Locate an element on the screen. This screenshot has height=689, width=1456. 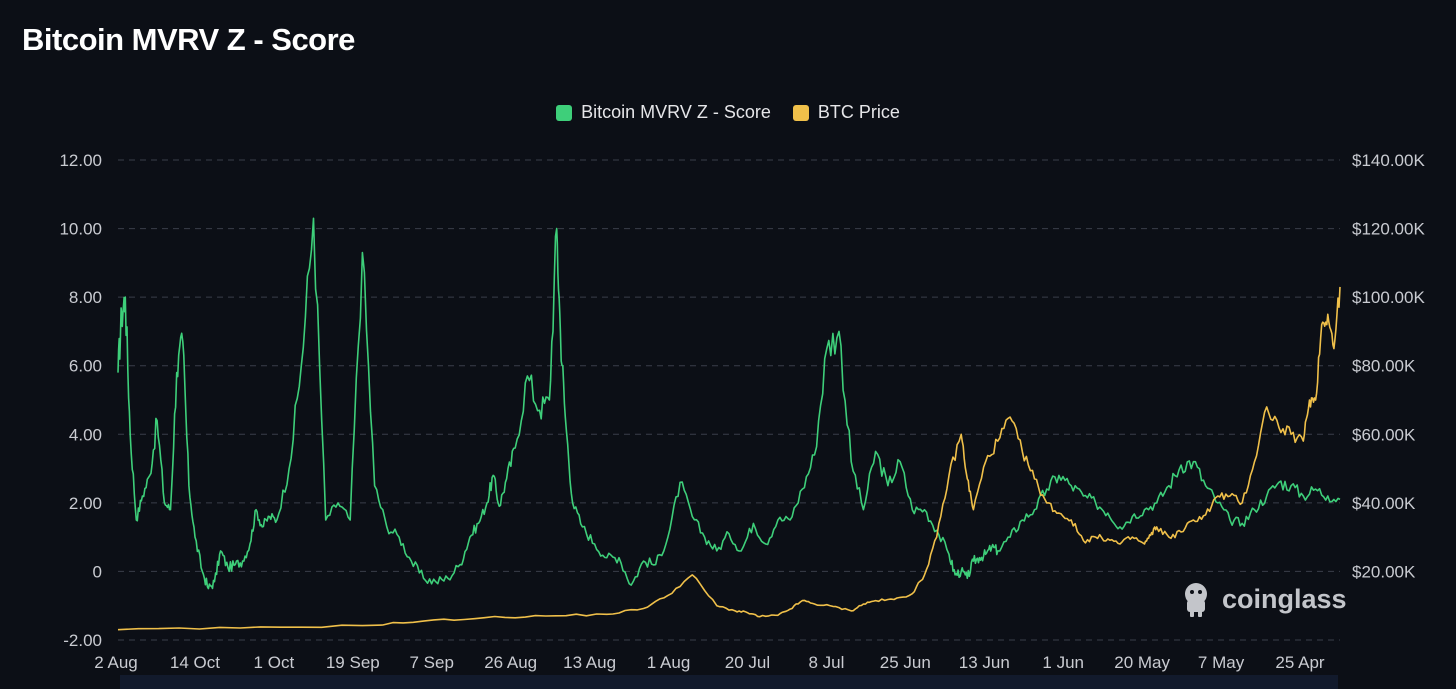
legend-swatch-mvrv is located at coordinates (564, 112).